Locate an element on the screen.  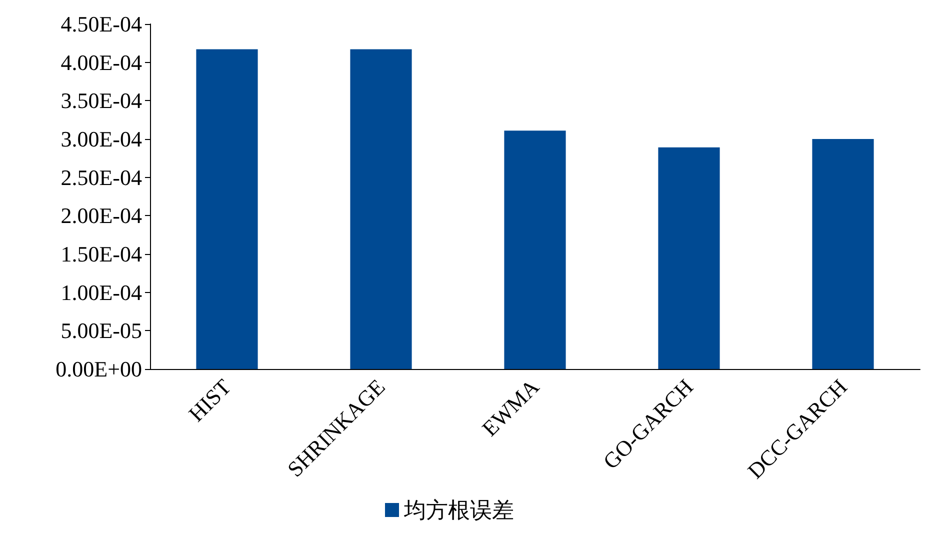
y-tick-label: 3.50E-04 is located at coordinates (101, 101).